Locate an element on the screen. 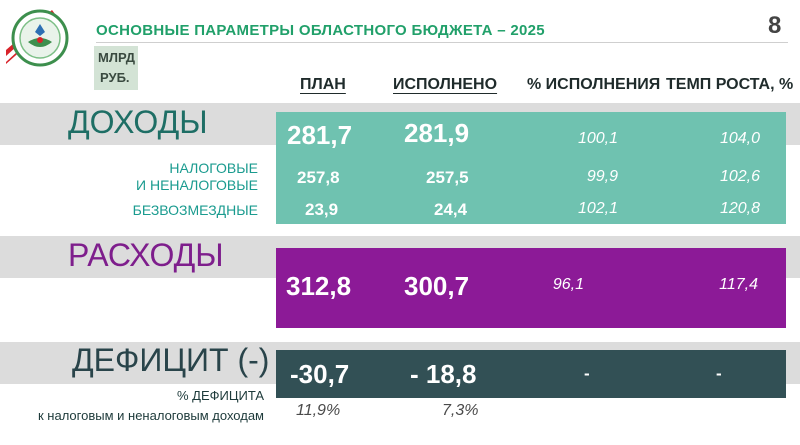  unit-line-1: МЛРД is located at coordinates (117, 57).